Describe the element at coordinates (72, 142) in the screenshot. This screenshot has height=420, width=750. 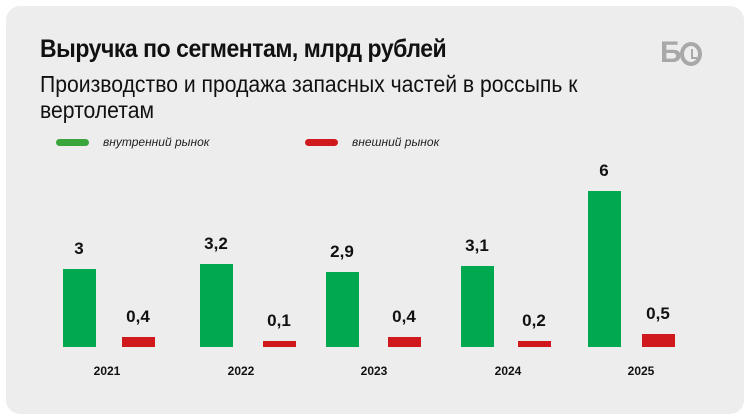
I see `legend-swatch-green` at that location.